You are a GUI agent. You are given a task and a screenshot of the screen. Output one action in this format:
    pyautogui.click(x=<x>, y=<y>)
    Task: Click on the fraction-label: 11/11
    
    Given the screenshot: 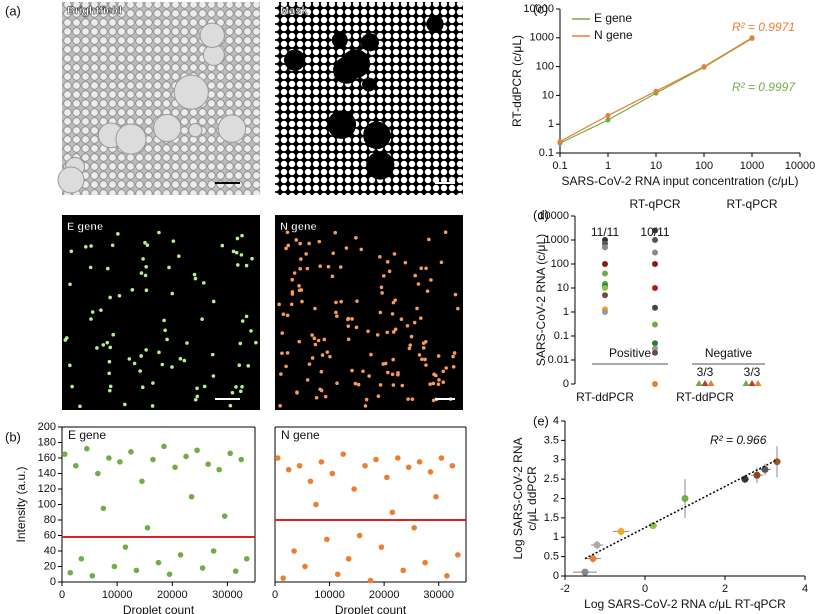 What is the action you would take?
    pyautogui.click(x=605, y=232)
    